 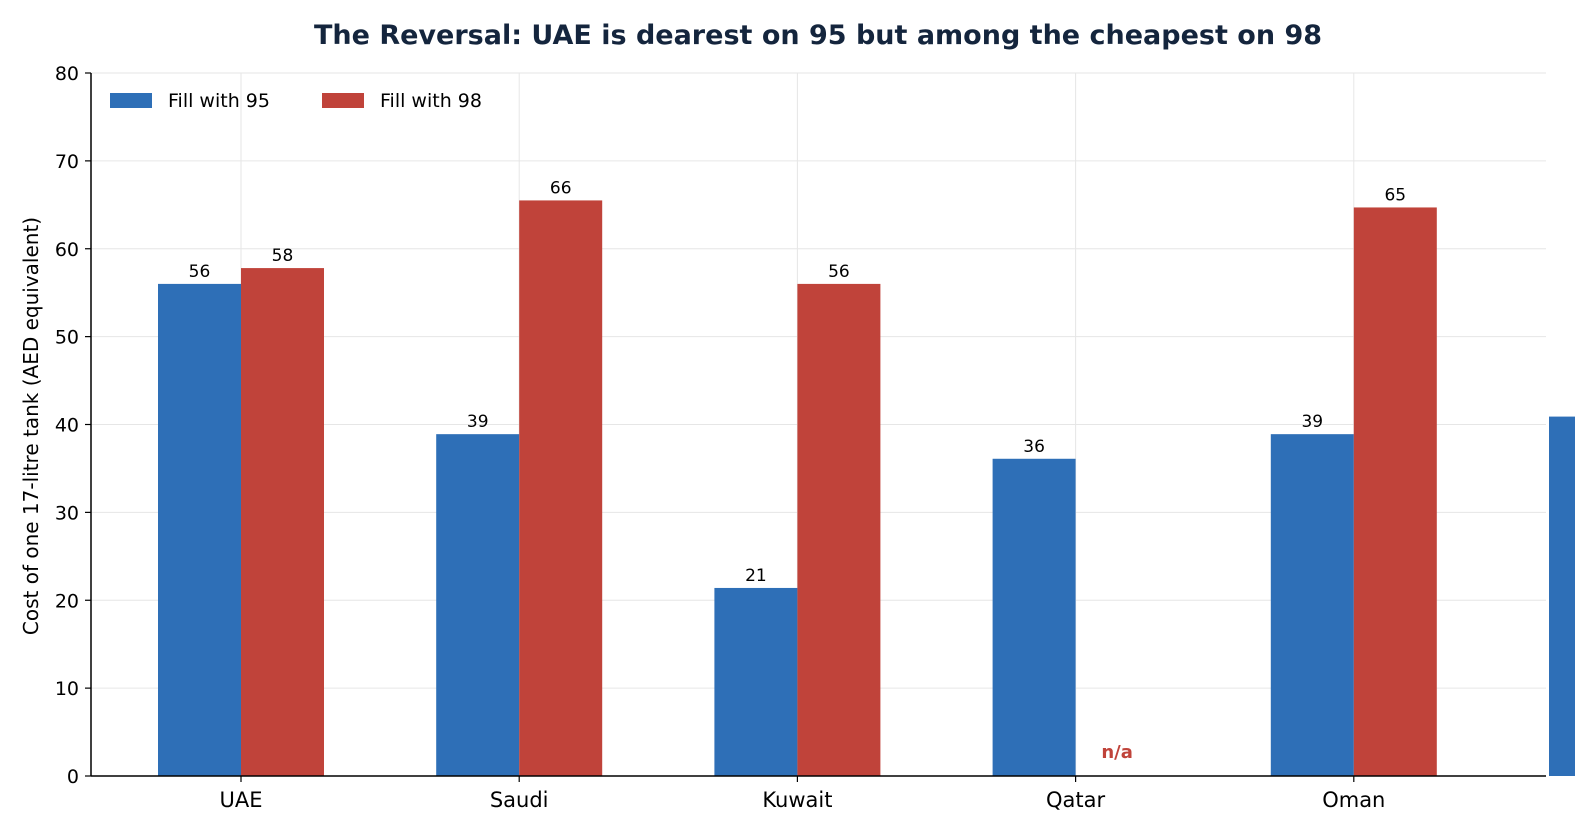 What do you see at coordinates (756, 576) in the screenshot?
I see `bar-value-label: 21` at bounding box center [756, 576].